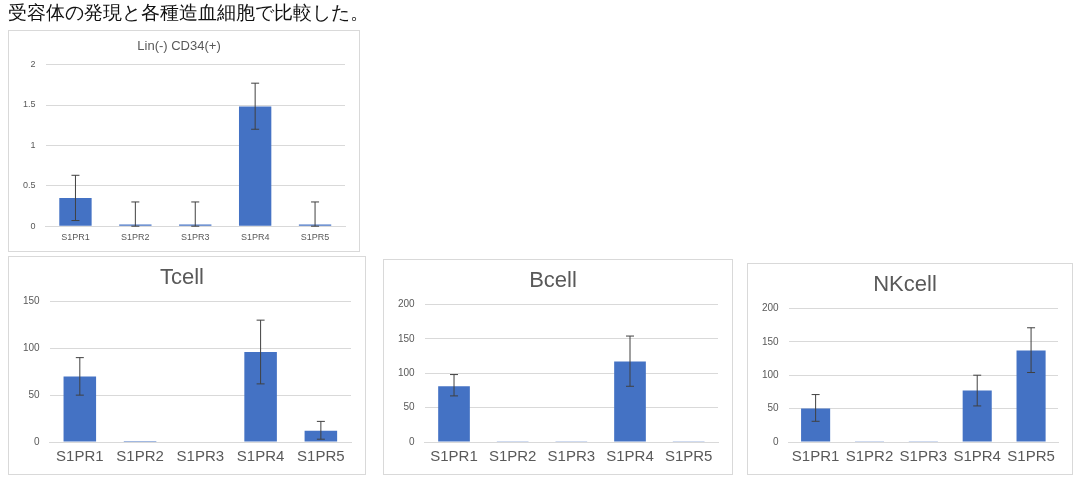 This screenshot has height=477, width=1075. Describe the element at coordinates (905, 284) in the screenshot. I see `chart-title: NKcell` at that location.